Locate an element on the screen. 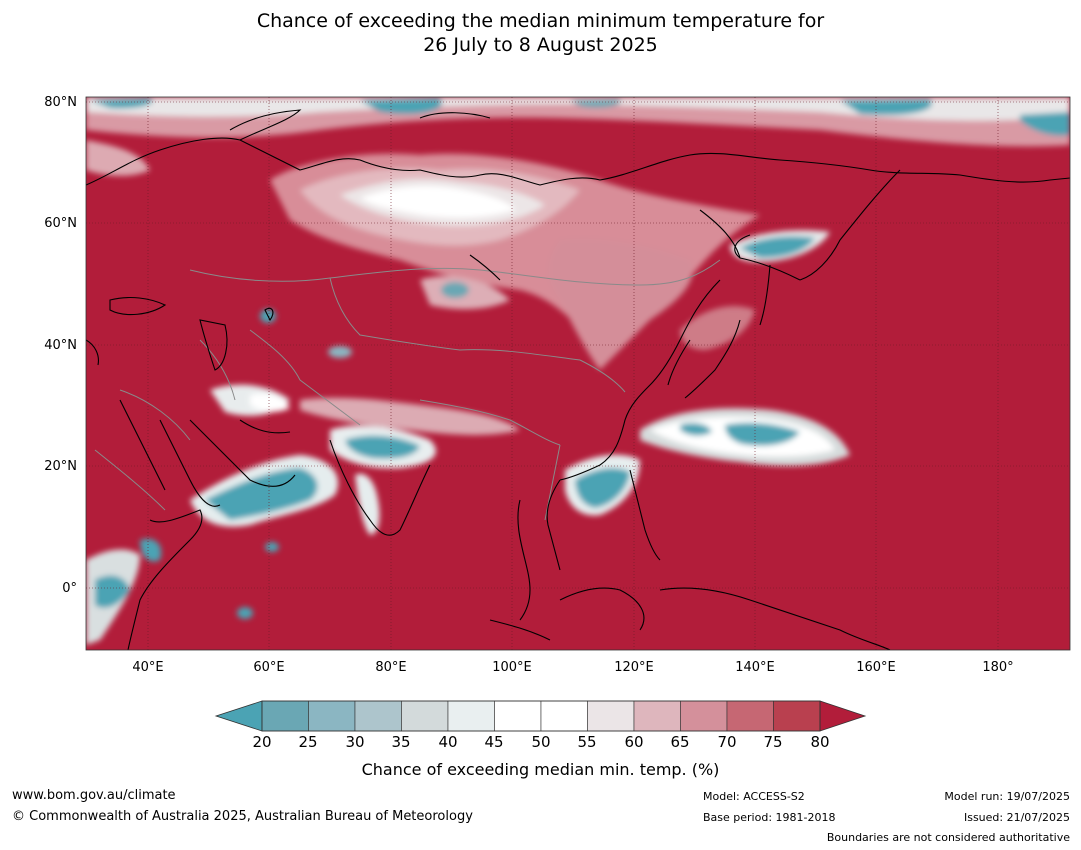 Image resolution: width=1081 pixels, height=850 pixels. colorbar-segments is located at coordinates (541, 716).